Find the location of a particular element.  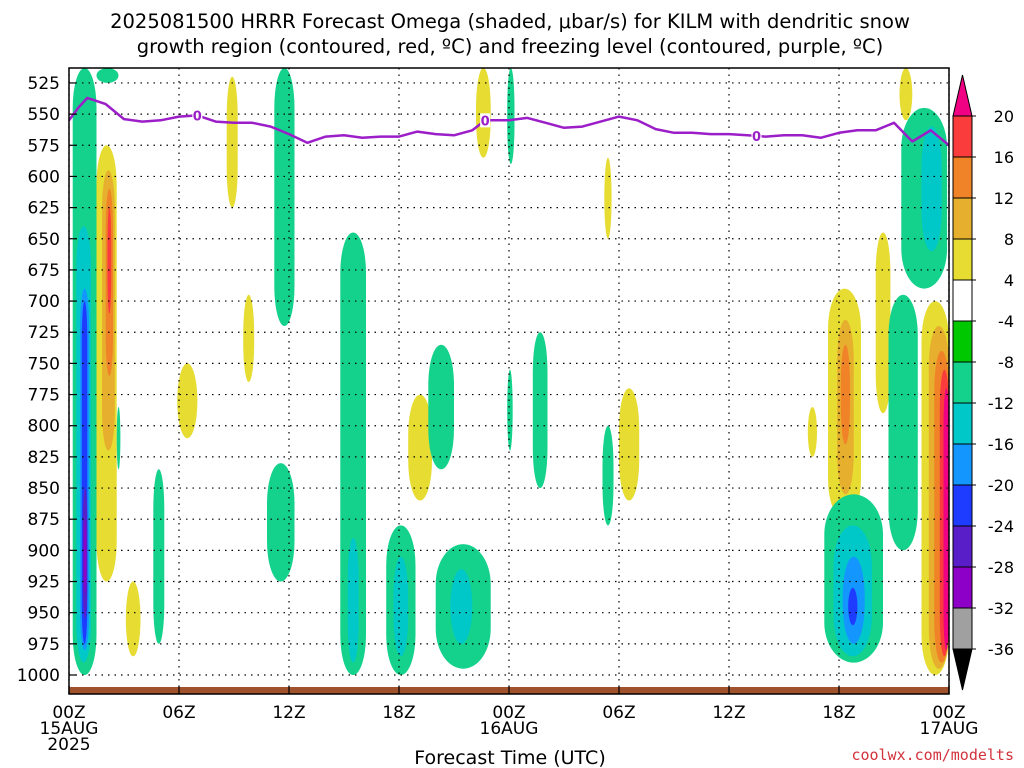

y-tick-label: 825 is located at coordinates (44, 458).